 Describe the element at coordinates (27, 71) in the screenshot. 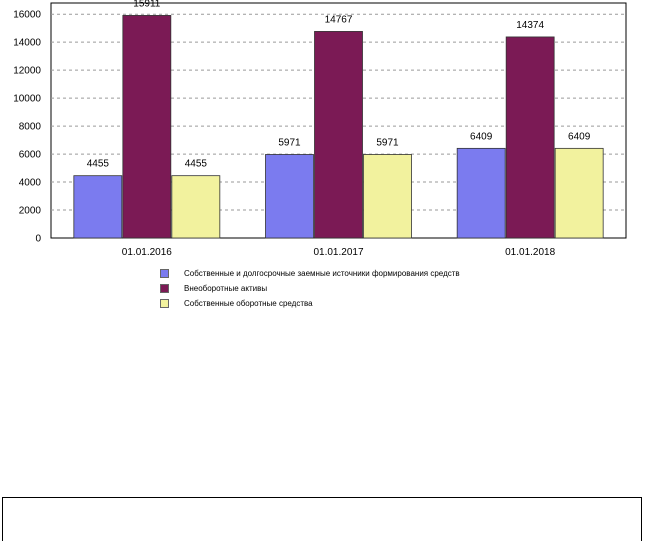

I see `y-tick-label: 12000` at that location.